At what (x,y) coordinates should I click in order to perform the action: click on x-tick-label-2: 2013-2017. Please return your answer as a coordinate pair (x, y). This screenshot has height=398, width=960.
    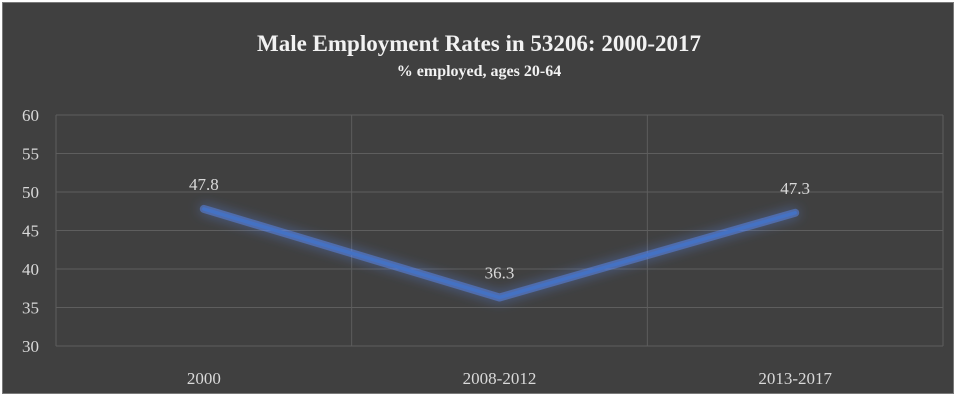
    Looking at the image, I should click on (795, 378).